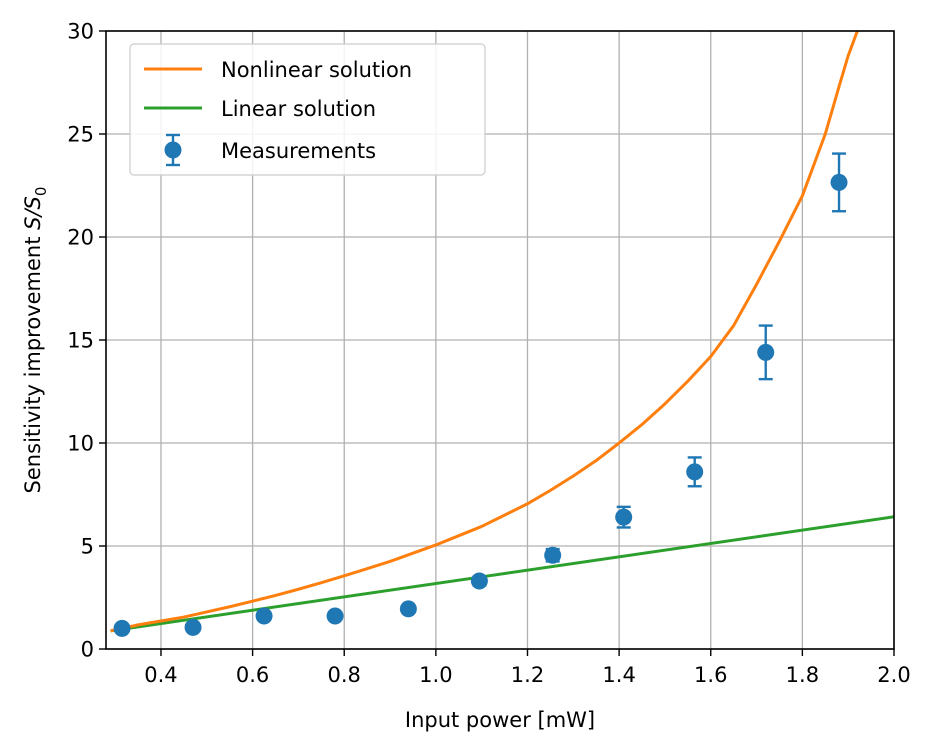 The image size is (937, 754). What do you see at coordinates (710, 675) in the screenshot?
I see `x-tick-label: 1.6` at bounding box center [710, 675].